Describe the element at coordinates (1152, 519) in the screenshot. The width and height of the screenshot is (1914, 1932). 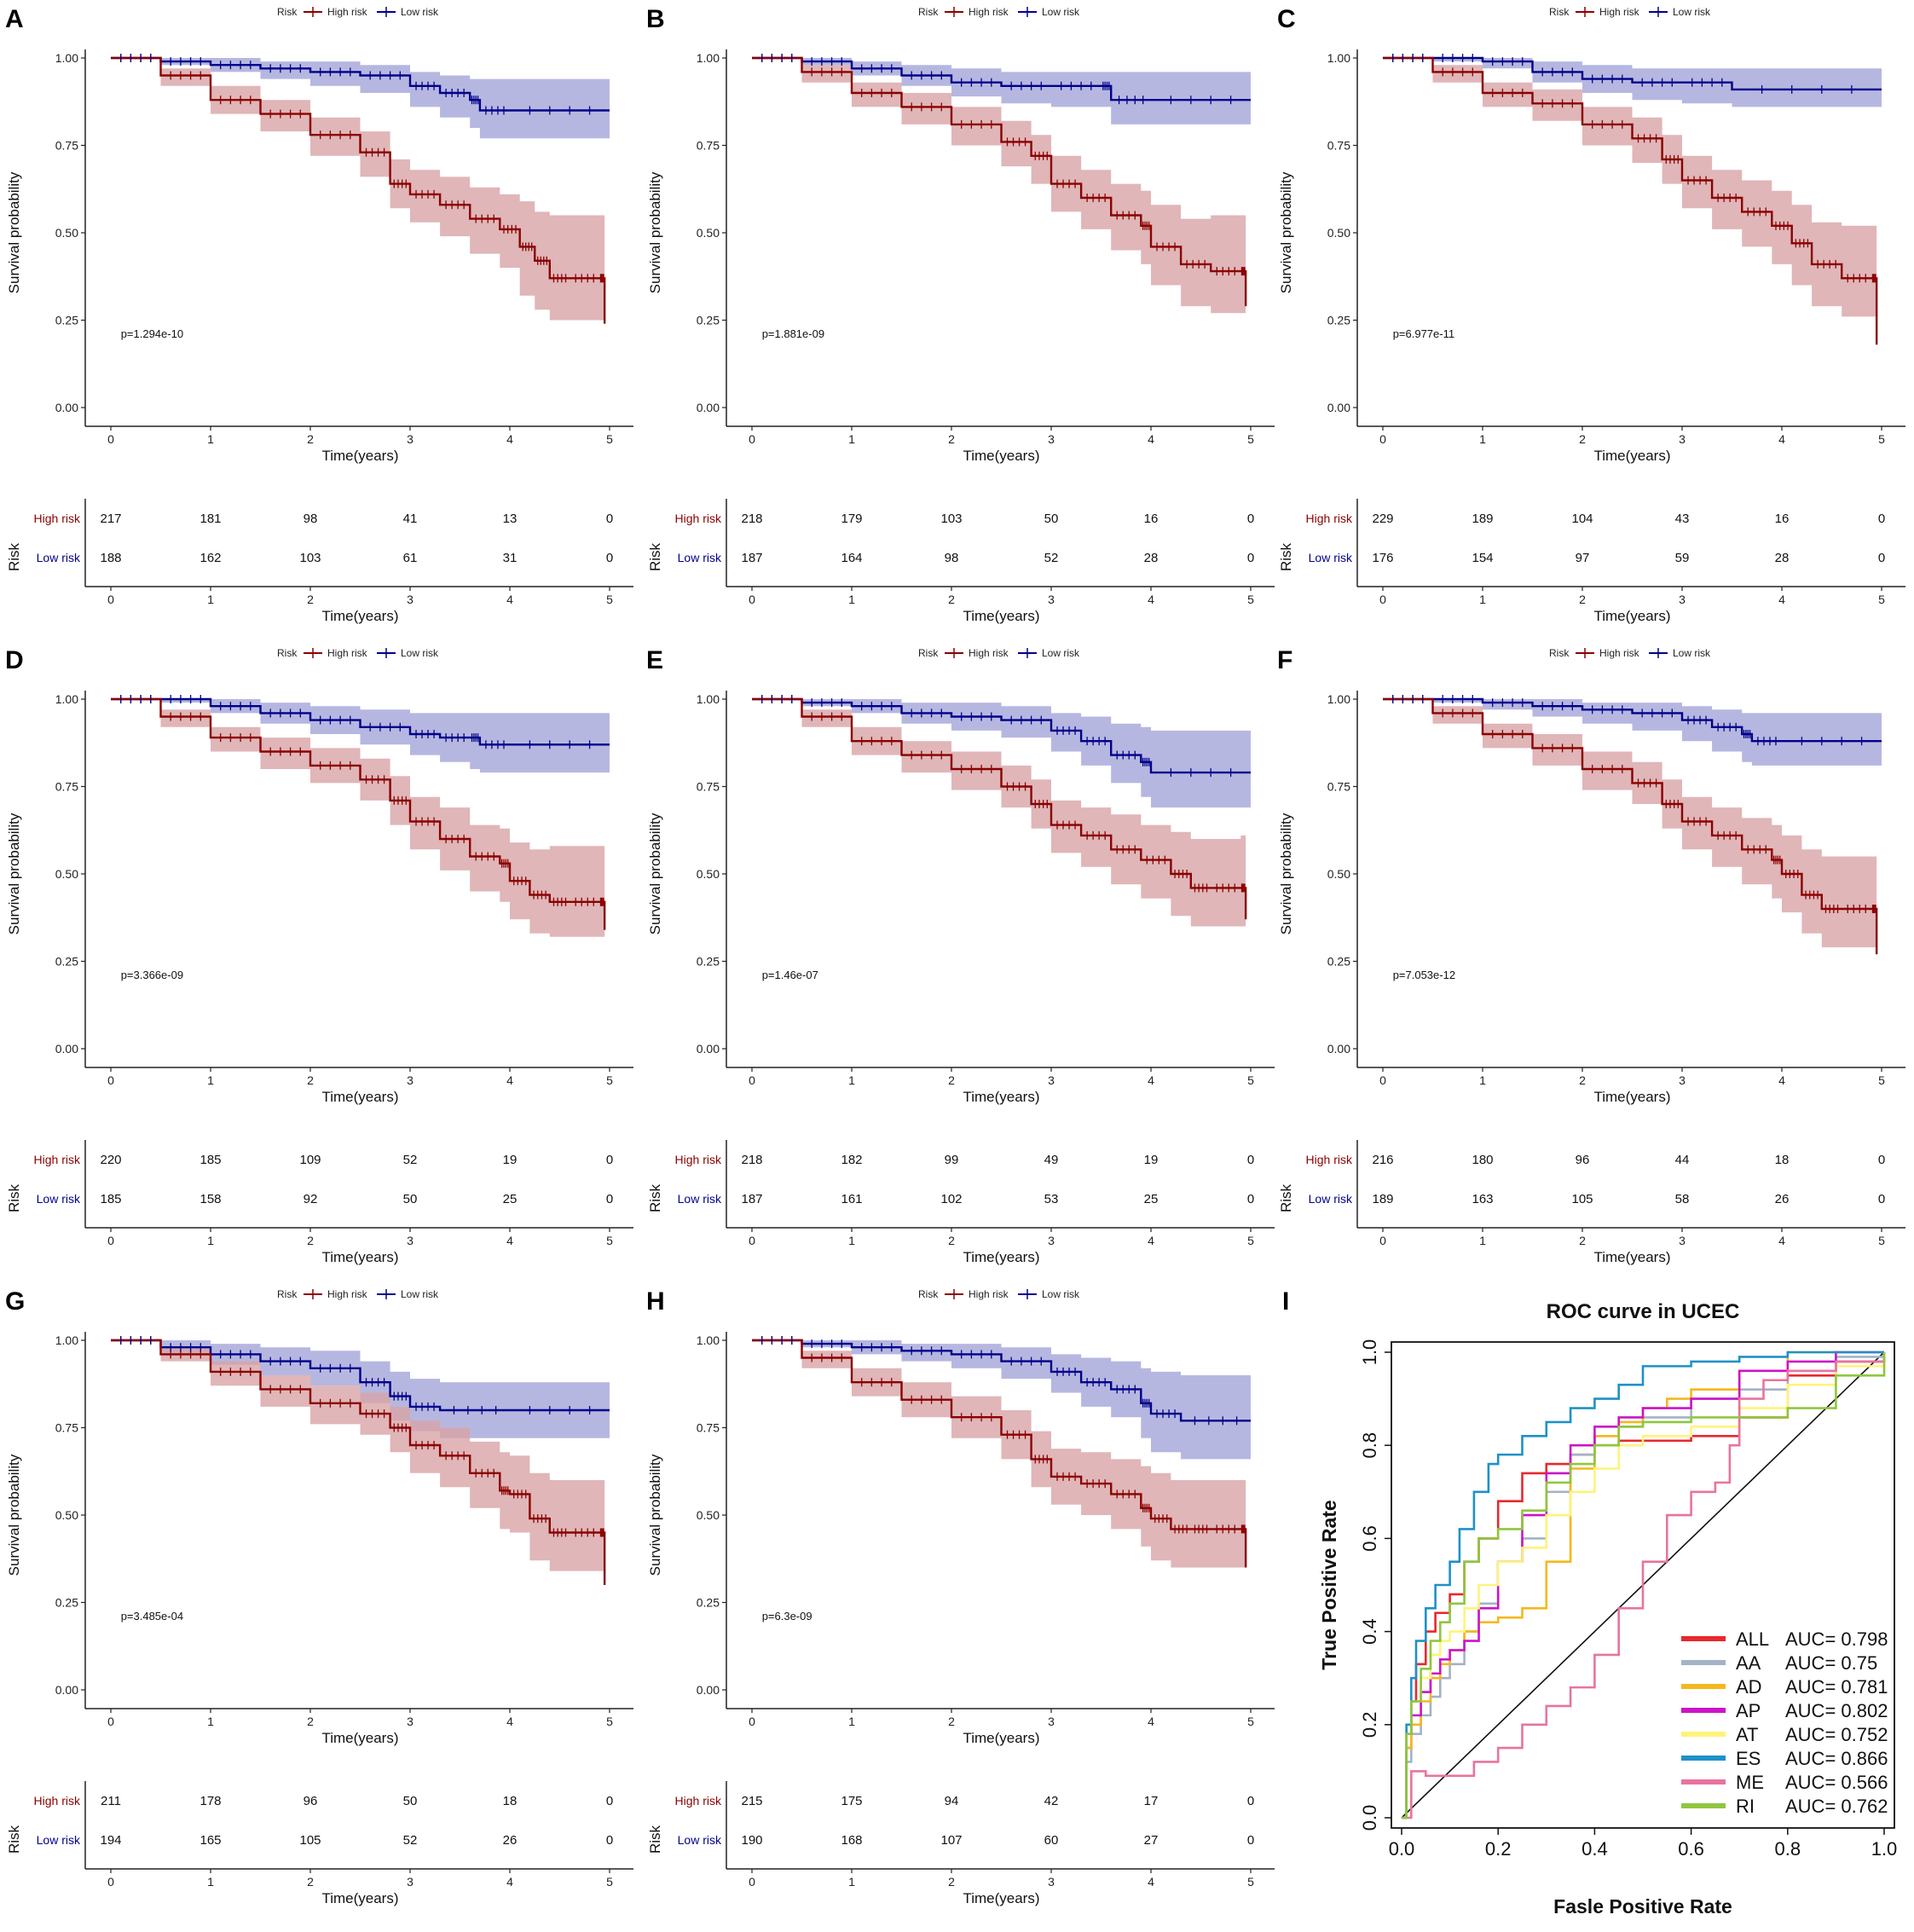
I see `risk-table-high-count: 16` at that location.